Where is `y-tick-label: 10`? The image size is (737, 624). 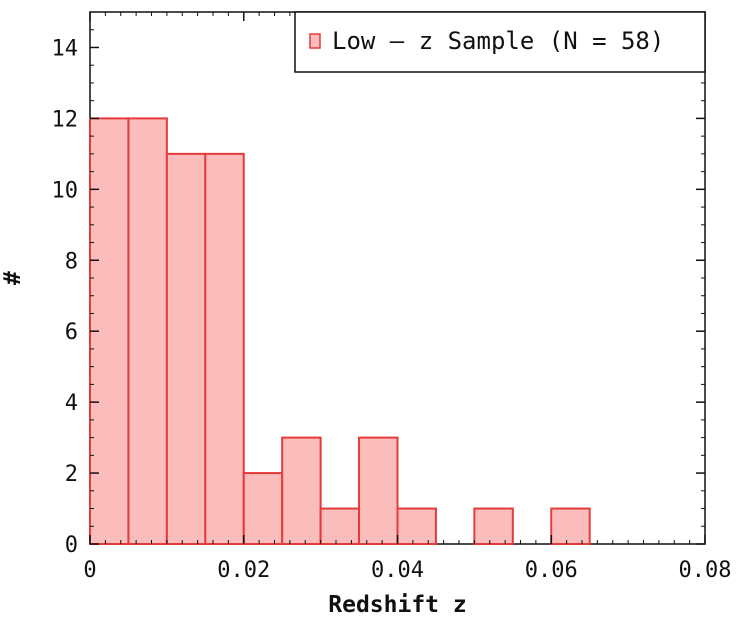 y-tick-label: 10 is located at coordinates (65, 190).